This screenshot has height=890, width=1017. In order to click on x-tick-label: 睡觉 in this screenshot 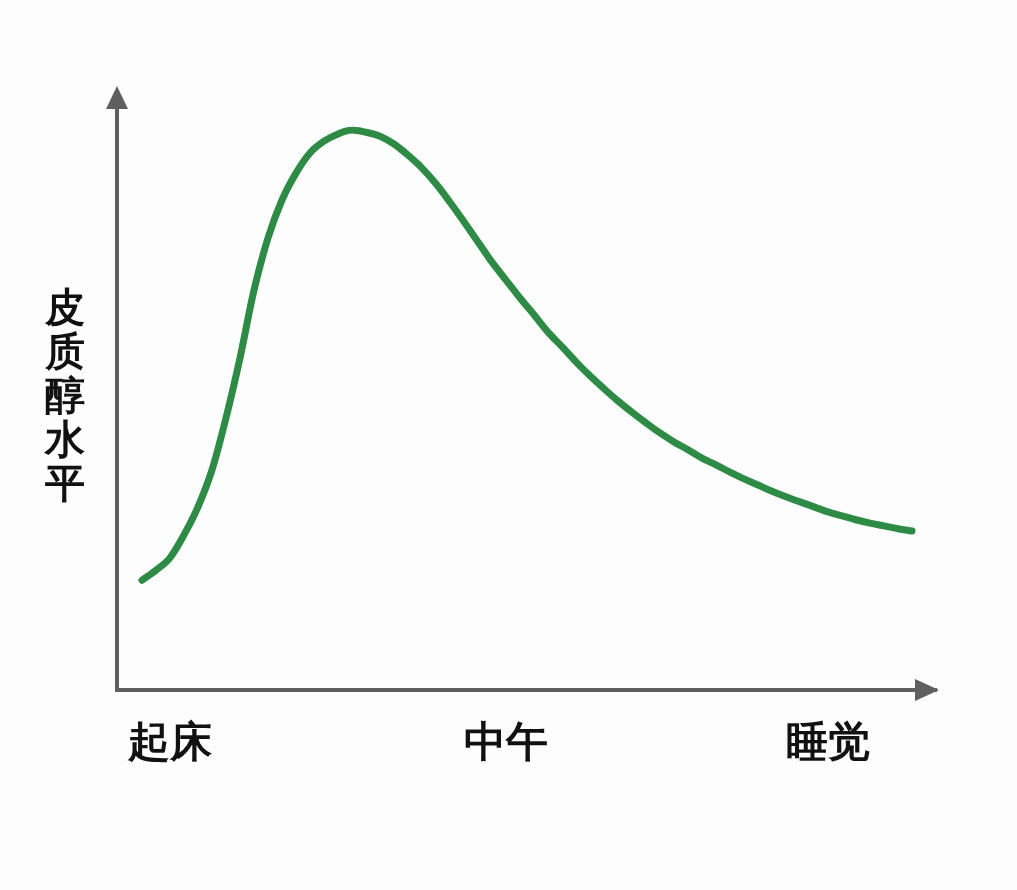, I will do `click(828, 742)`.